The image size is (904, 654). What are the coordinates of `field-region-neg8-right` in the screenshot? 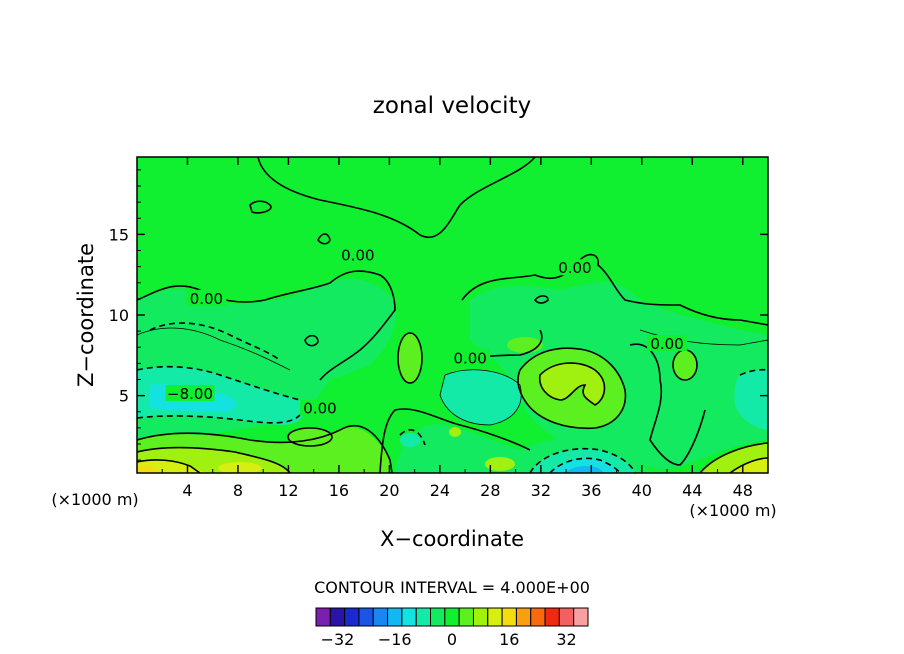 It's located at (751, 399).